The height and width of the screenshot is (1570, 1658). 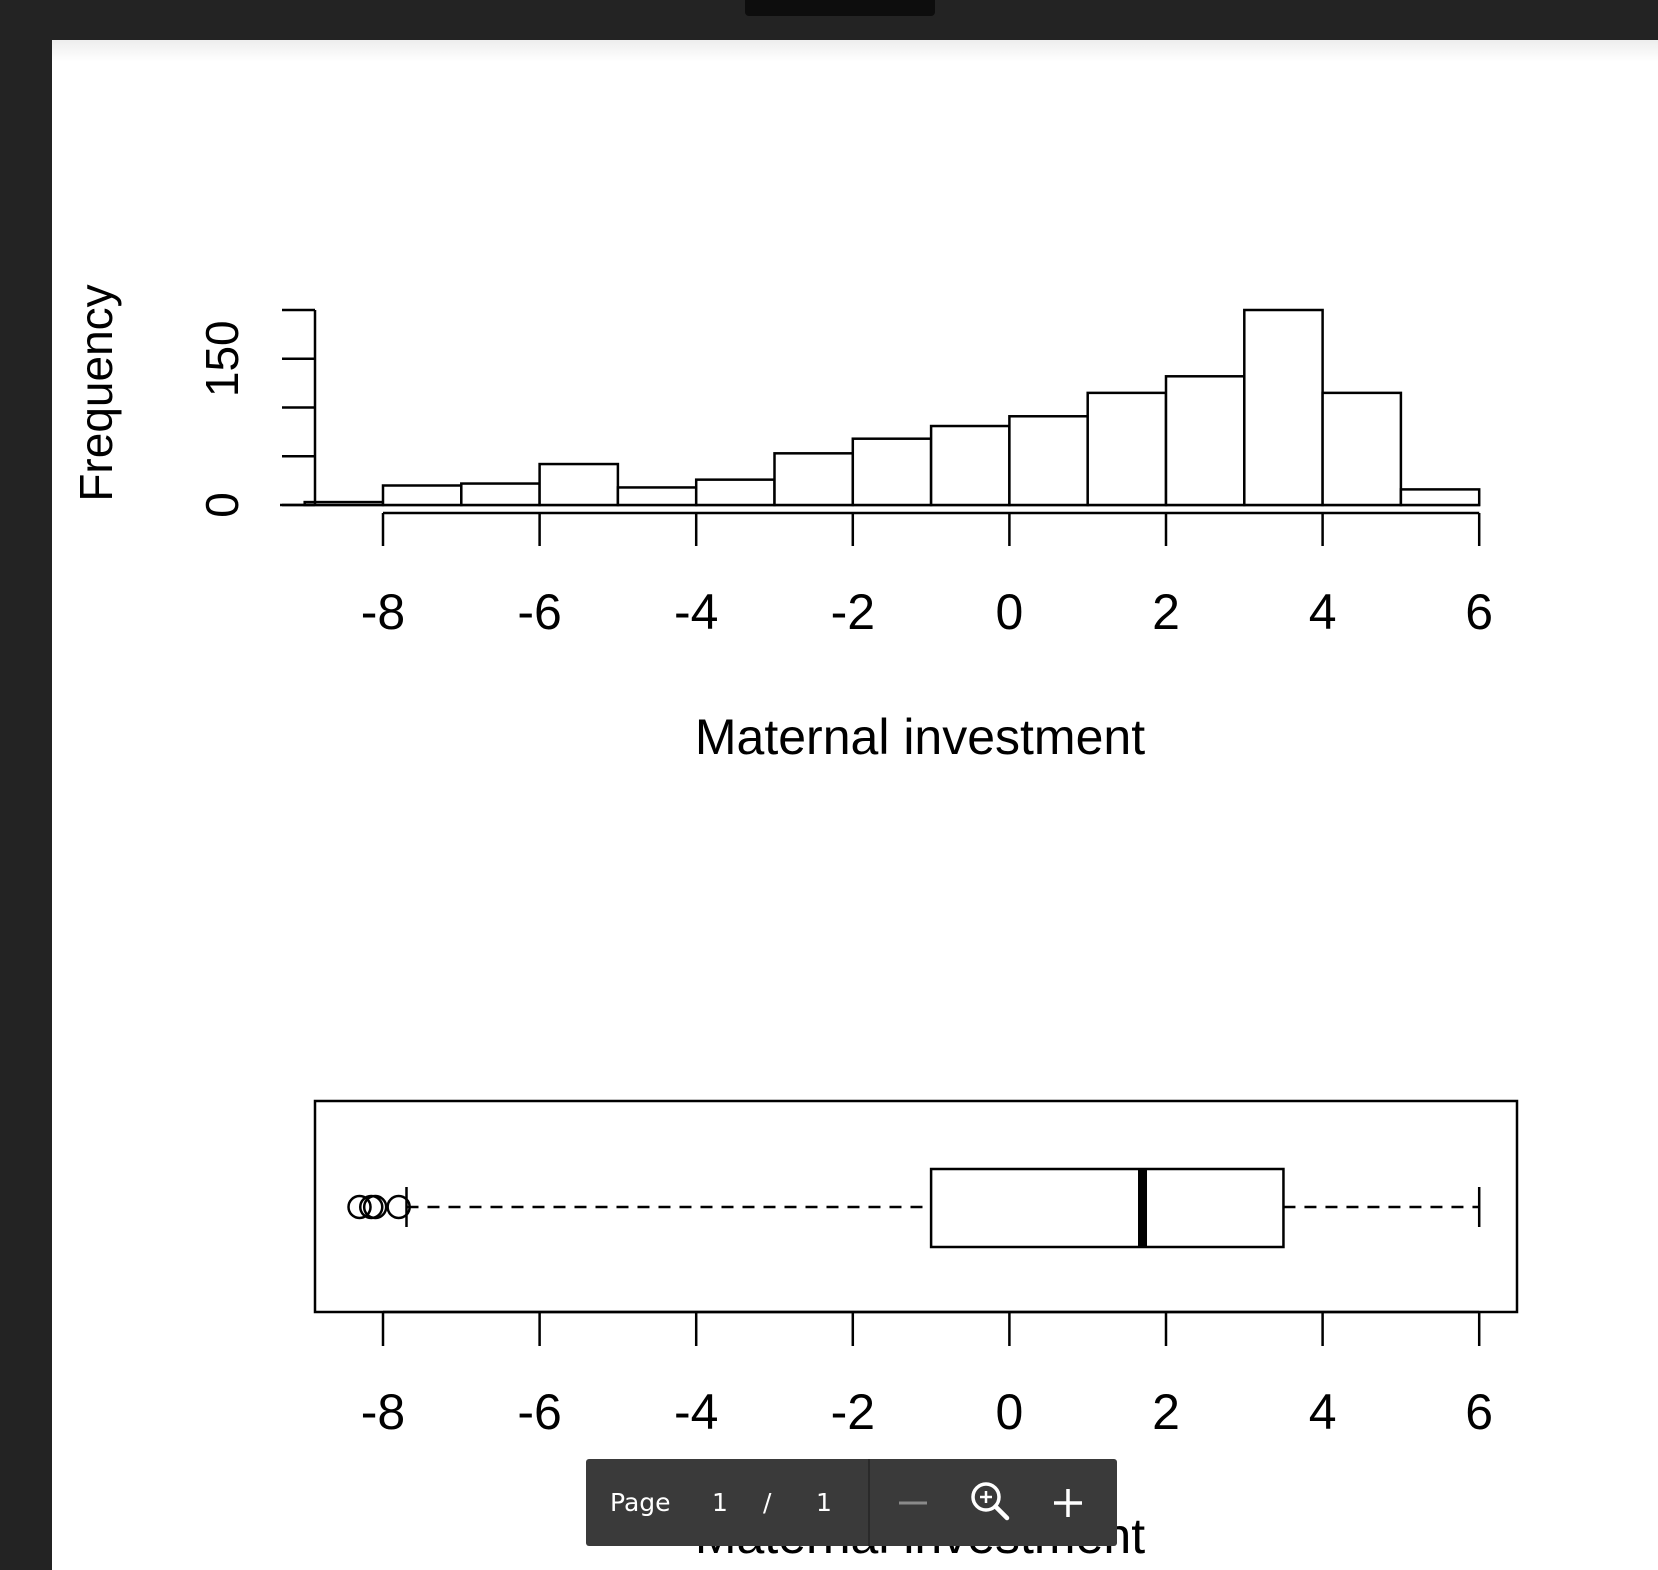 What do you see at coordinates (920, 737) in the screenshot?
I see `histogram-x-axis-title: Maternal investment` at bounding box center [920, 737].